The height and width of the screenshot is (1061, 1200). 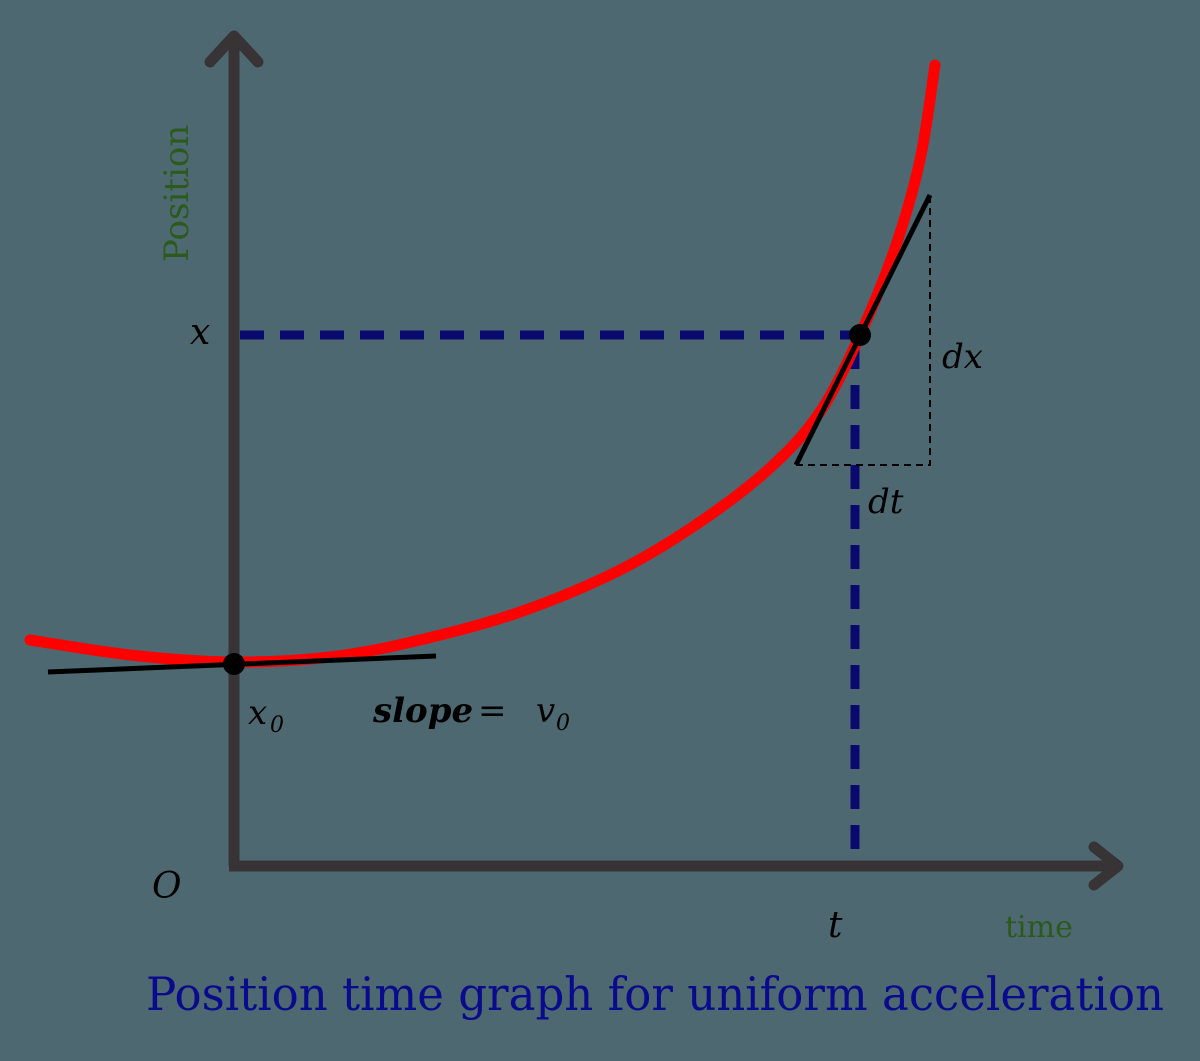 I want to click on x0-label: x 0, so click(x=266, y=715).